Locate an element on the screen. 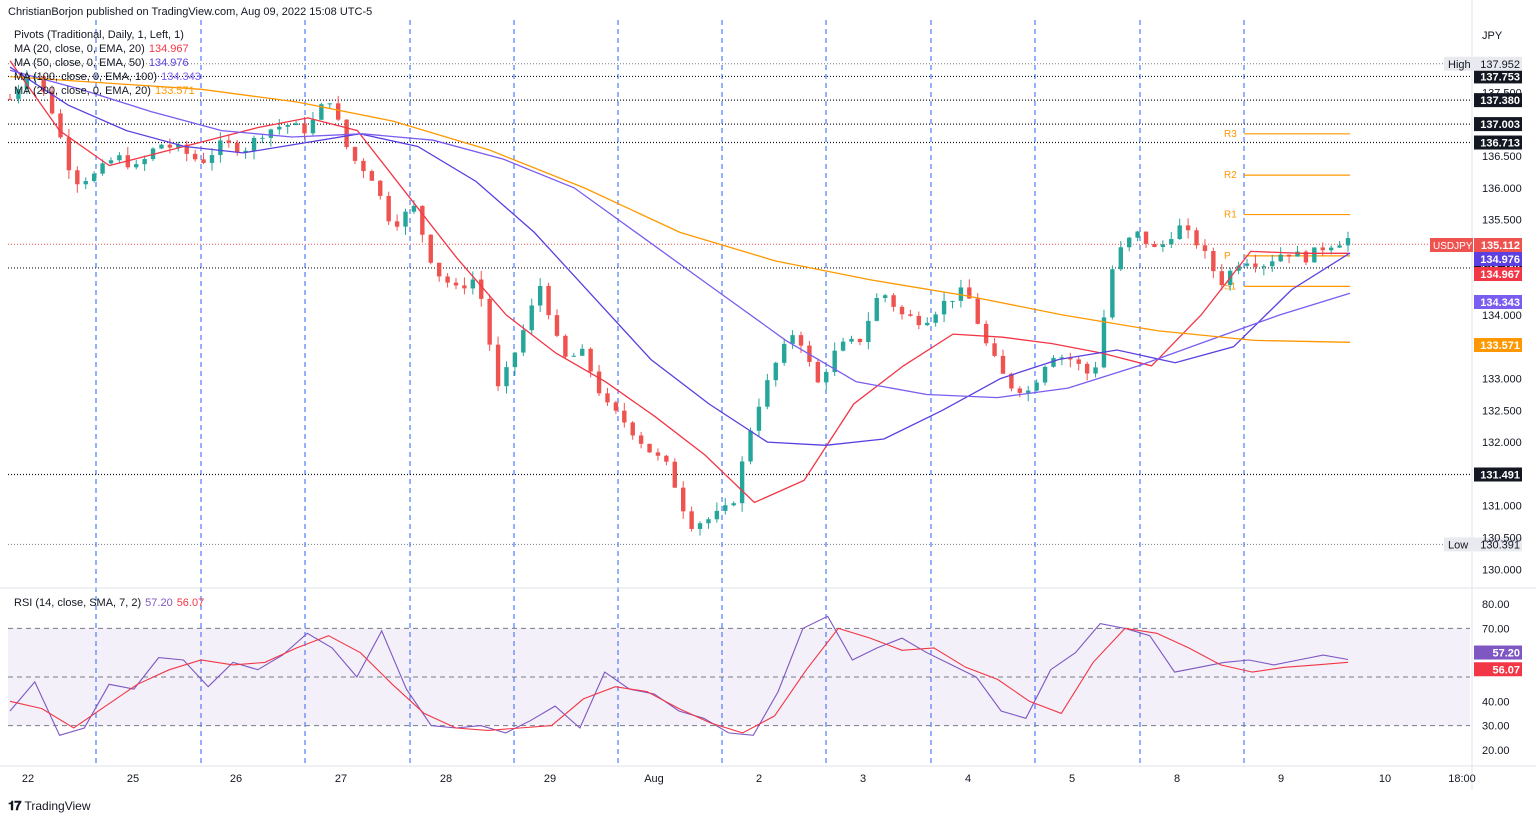  rsi-tick-1: 70.00 is located at coordinates (1496, 629).